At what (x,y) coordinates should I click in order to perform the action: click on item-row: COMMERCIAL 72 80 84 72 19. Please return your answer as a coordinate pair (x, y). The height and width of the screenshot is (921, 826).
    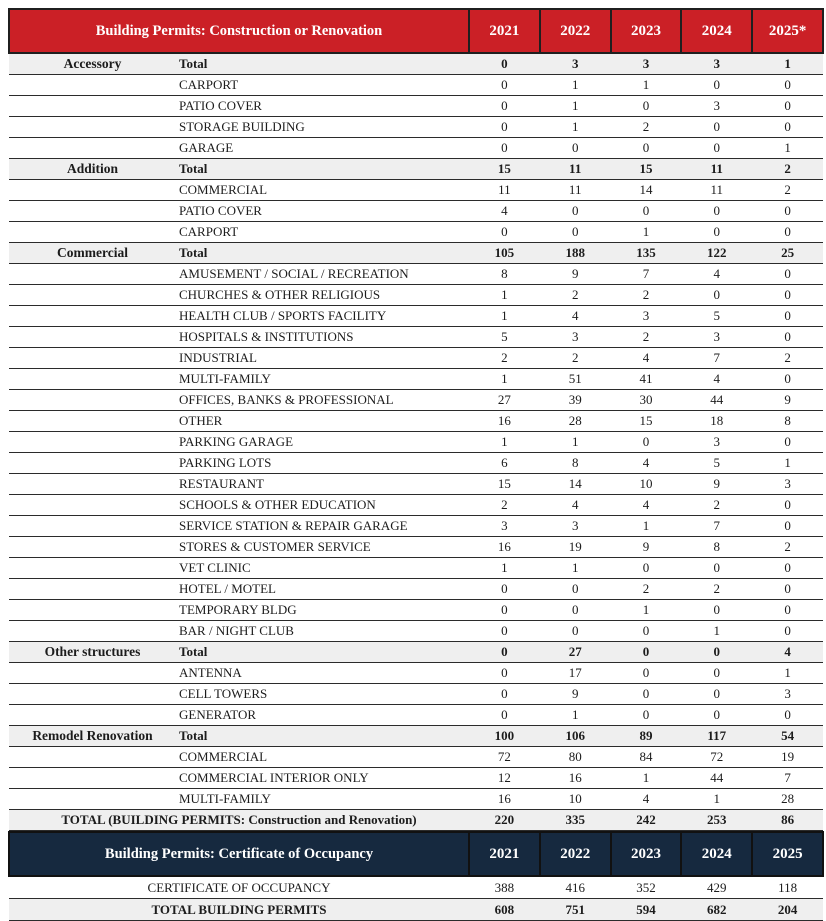
    Looking at the image, I should click on (416, 757).